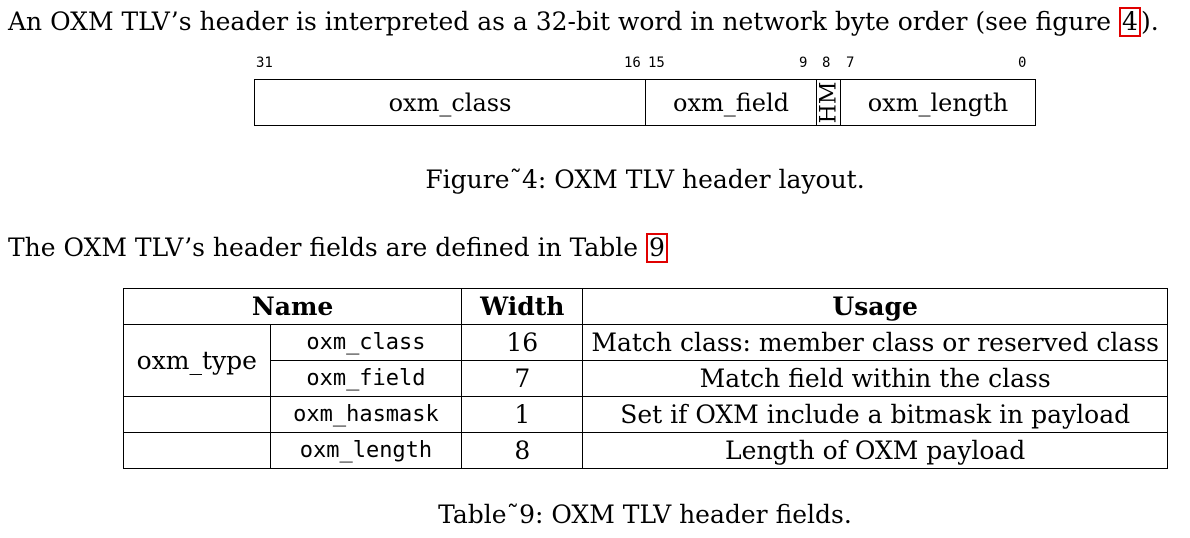 This screenshot has height=538, width=1190. Describe the element at coordinates (875, 450) in the screenshot. I see `field-usage-cell: Length of OXM payload` at that location.